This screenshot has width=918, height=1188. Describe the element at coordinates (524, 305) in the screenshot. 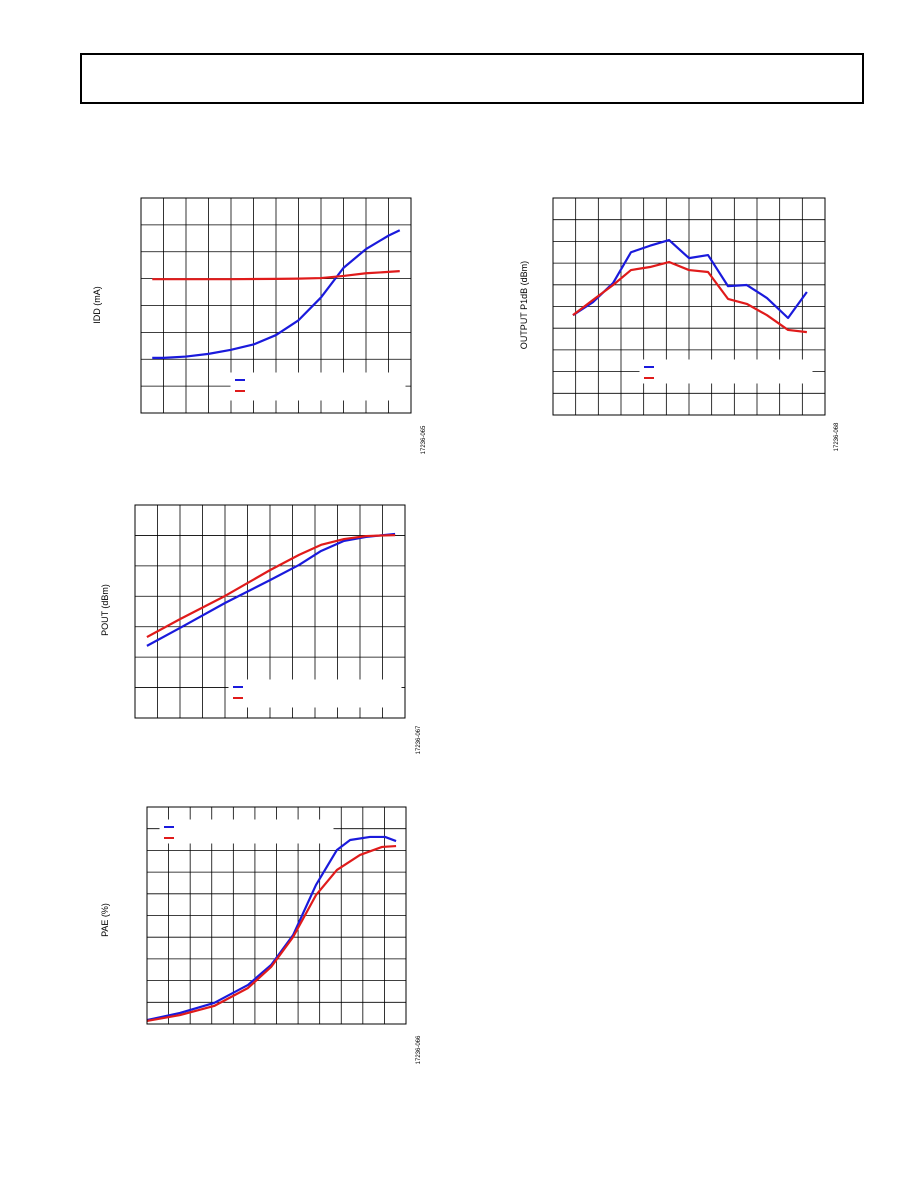

I see `y-axis-label: OUTPUT P1dB (dBm)` at that location.